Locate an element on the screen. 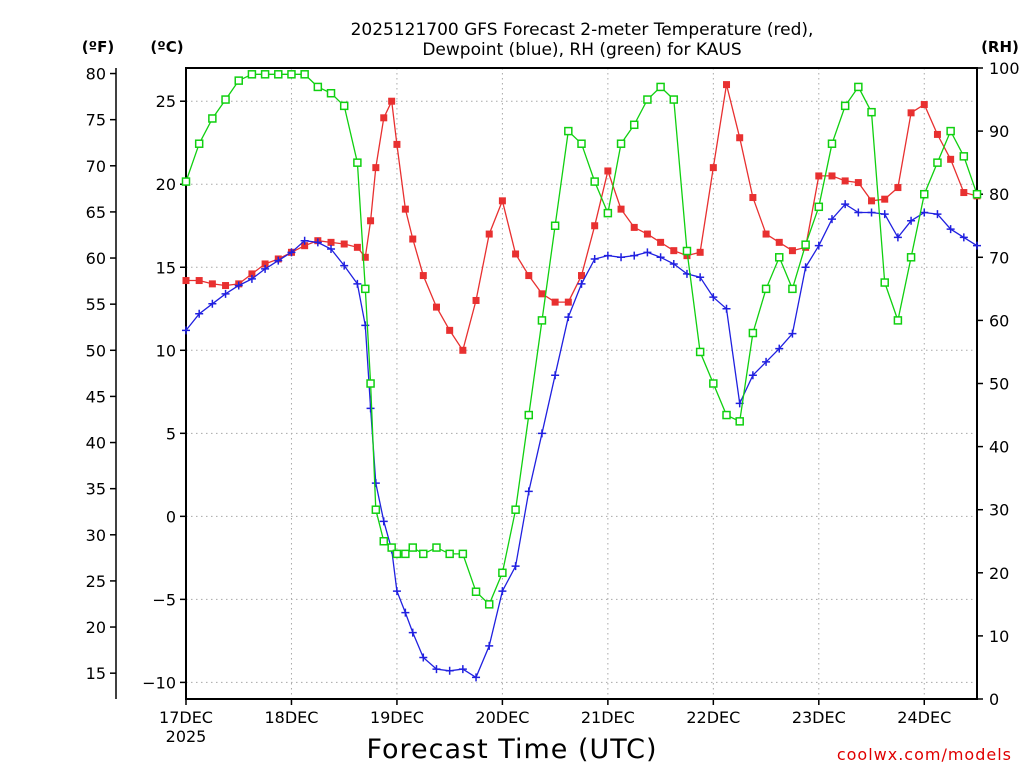 This screenshot has height=768, width=1024. fahrenheit-tick-label: 15 is located at coordinates (96, 673).